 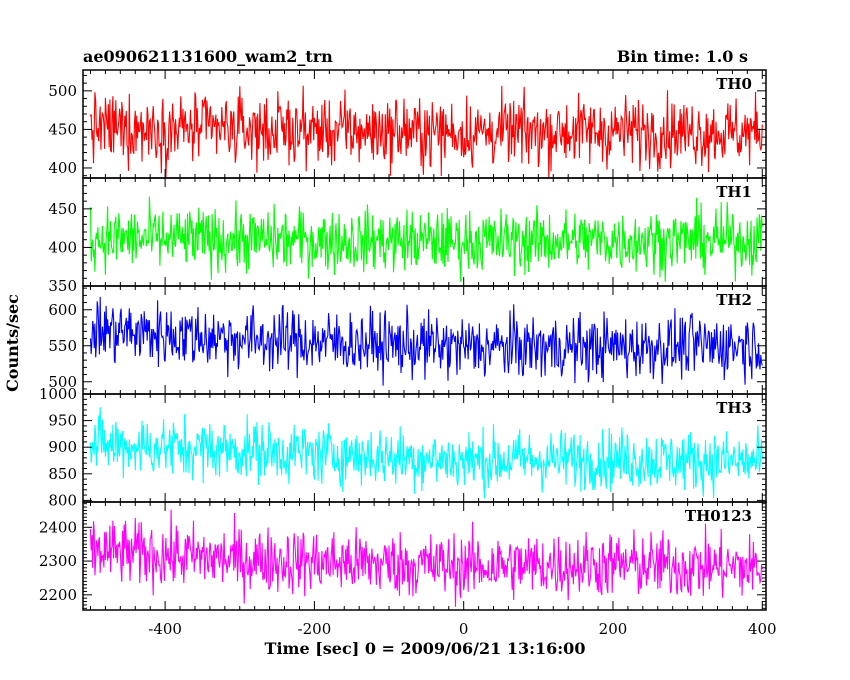 I want to click on series-line-th0123, so click(x=426, y=558).